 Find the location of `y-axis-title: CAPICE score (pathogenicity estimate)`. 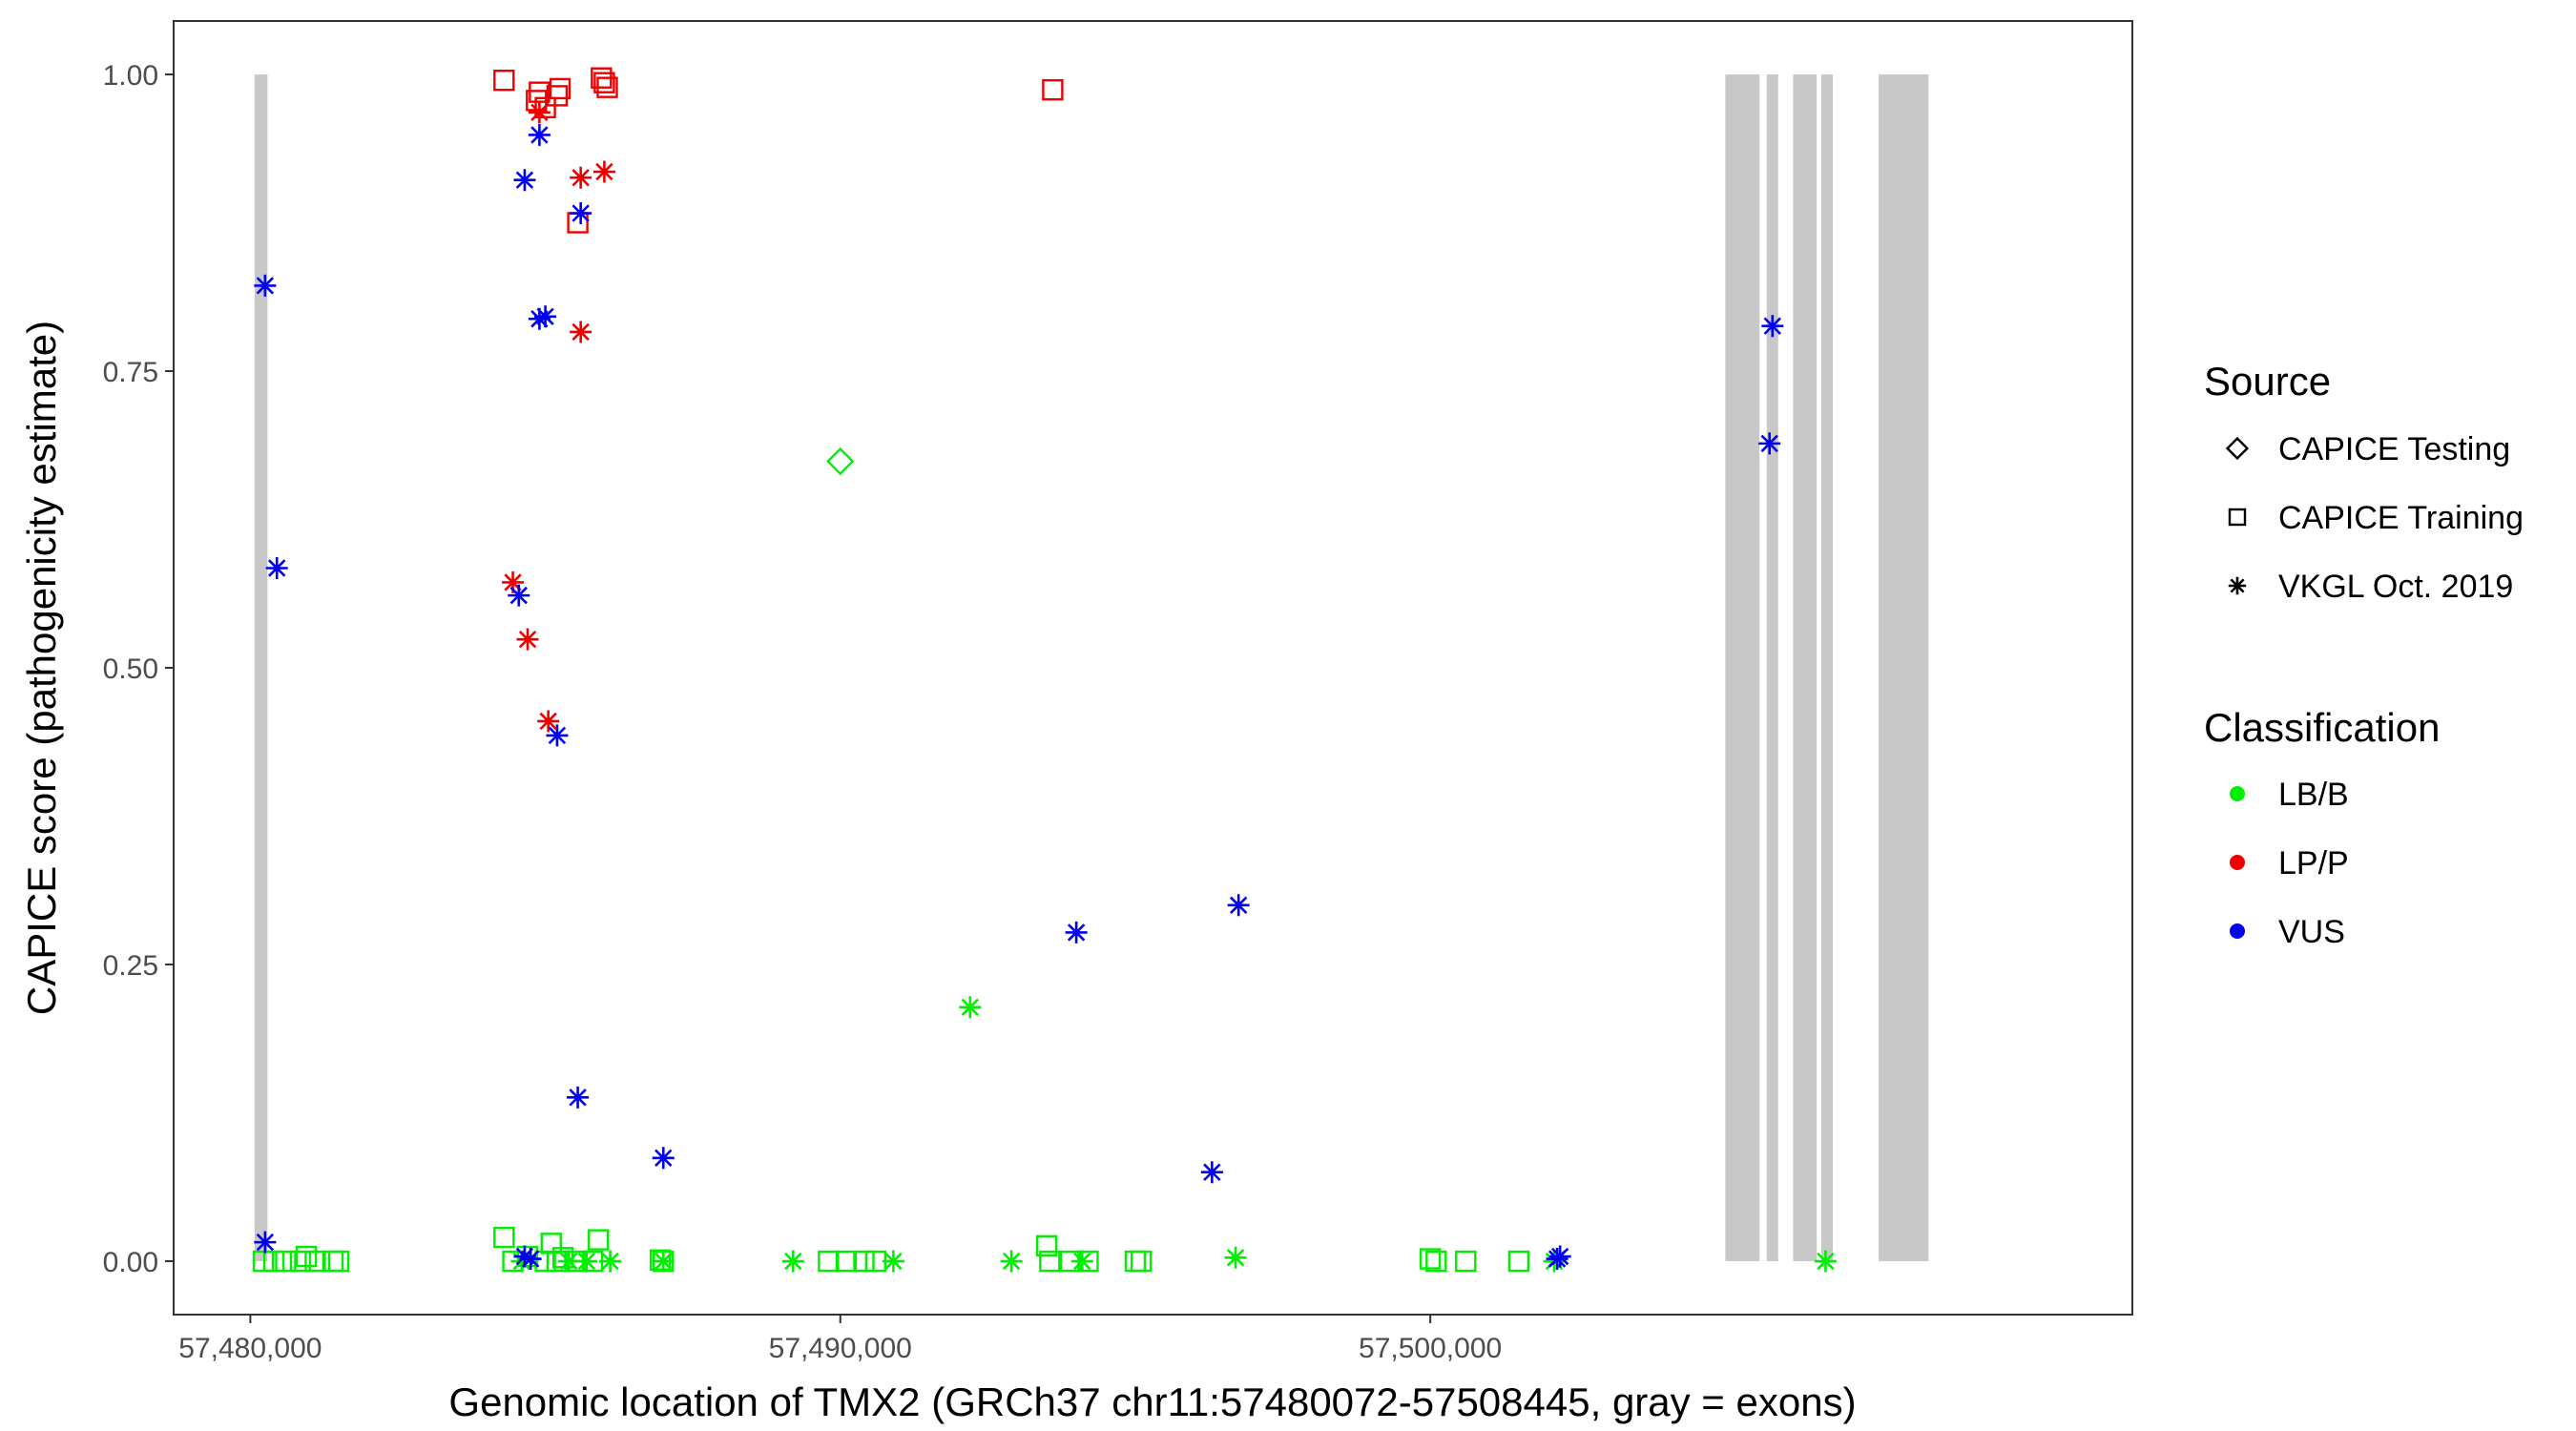

y-axis-title: CAPICE score (pathogenicity estimate) is located at coordinates (41, 668).